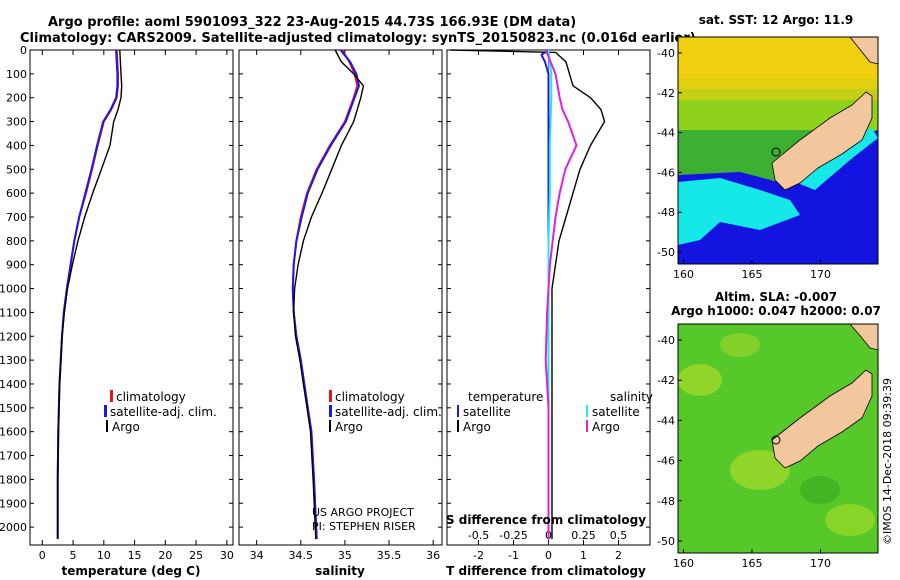  Describe the element at coordinates (13, 527) in the screenshot. I see `depth-tick-label: 2000` at that location.